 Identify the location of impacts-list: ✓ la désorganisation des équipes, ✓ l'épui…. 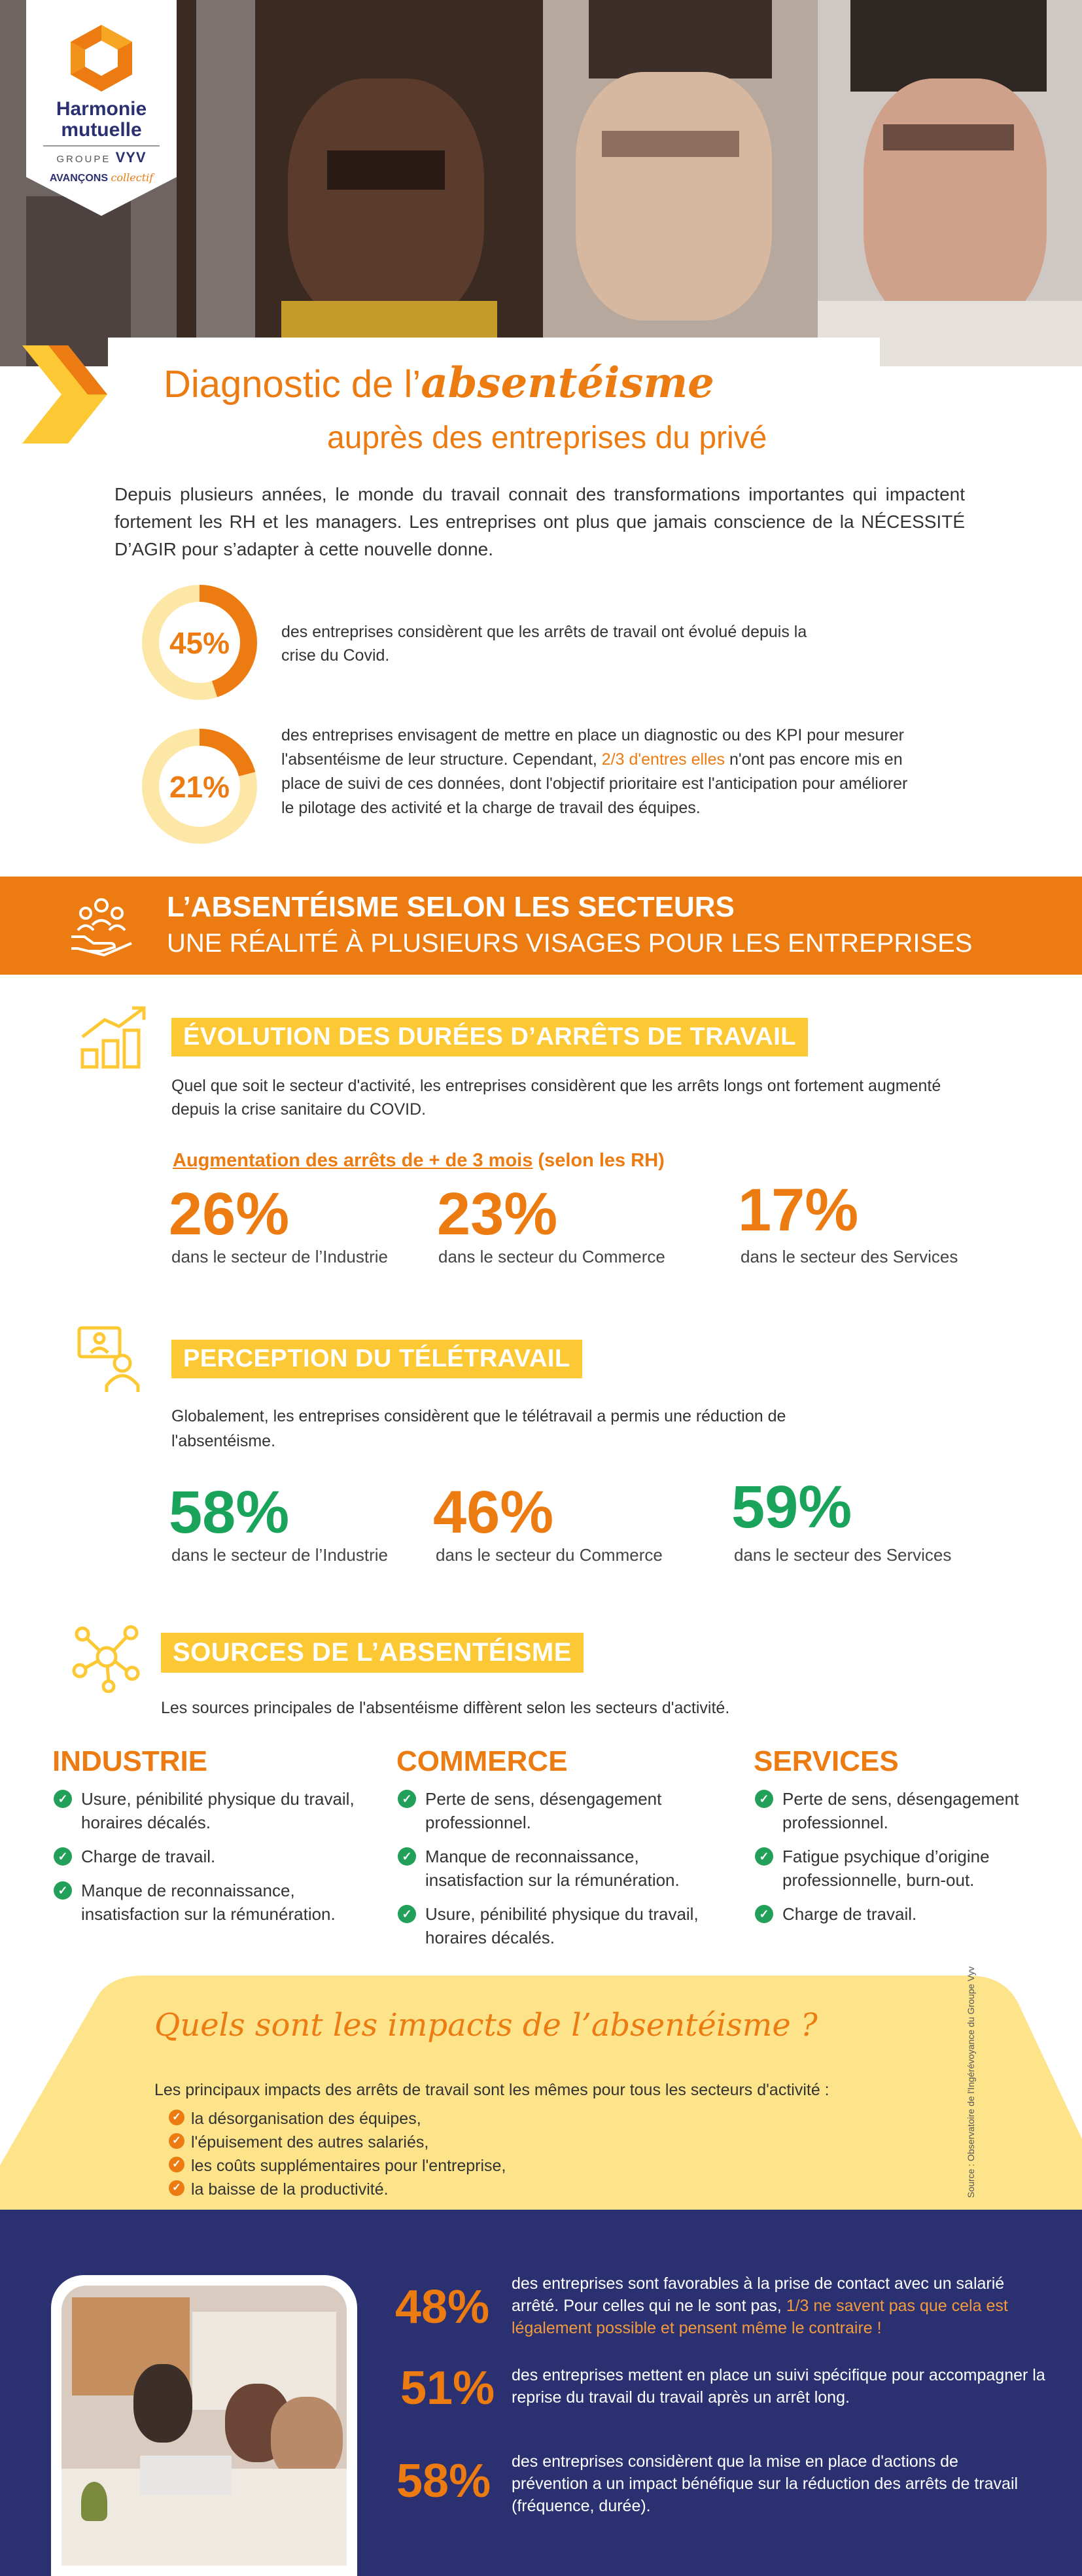
(464, 2155).